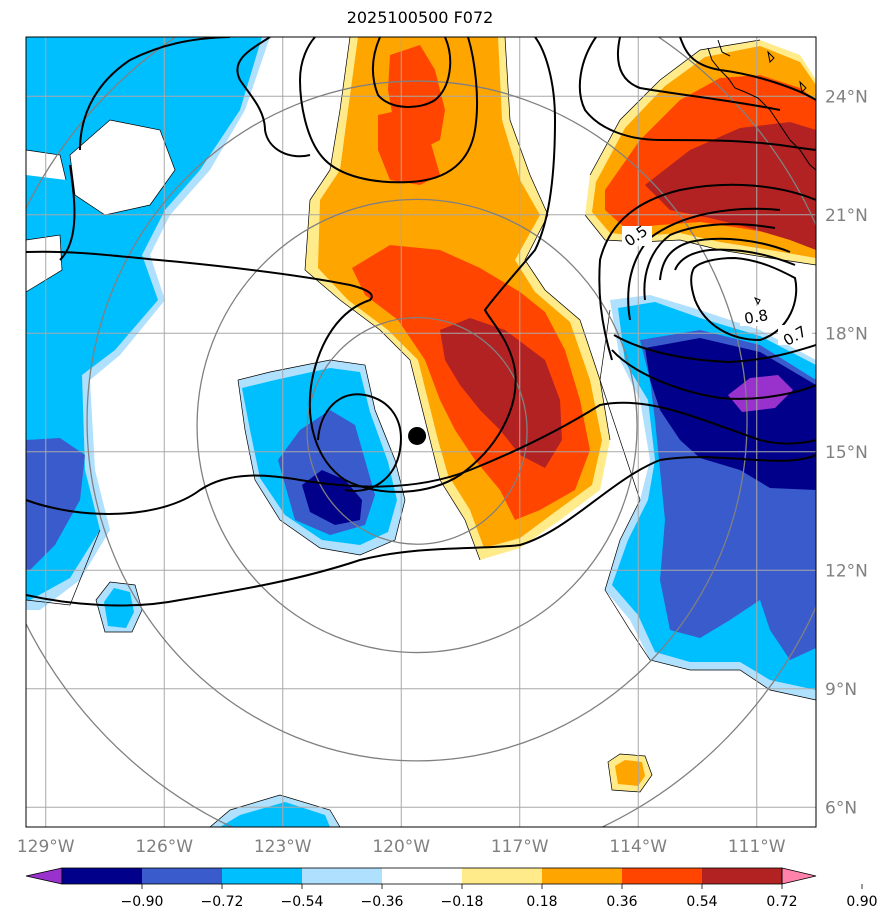 This screenshot has height=924, width=887. Describe the element at coordinates (846, 571) in the screenshot. I see `latitude-label: 12°N` at that location.